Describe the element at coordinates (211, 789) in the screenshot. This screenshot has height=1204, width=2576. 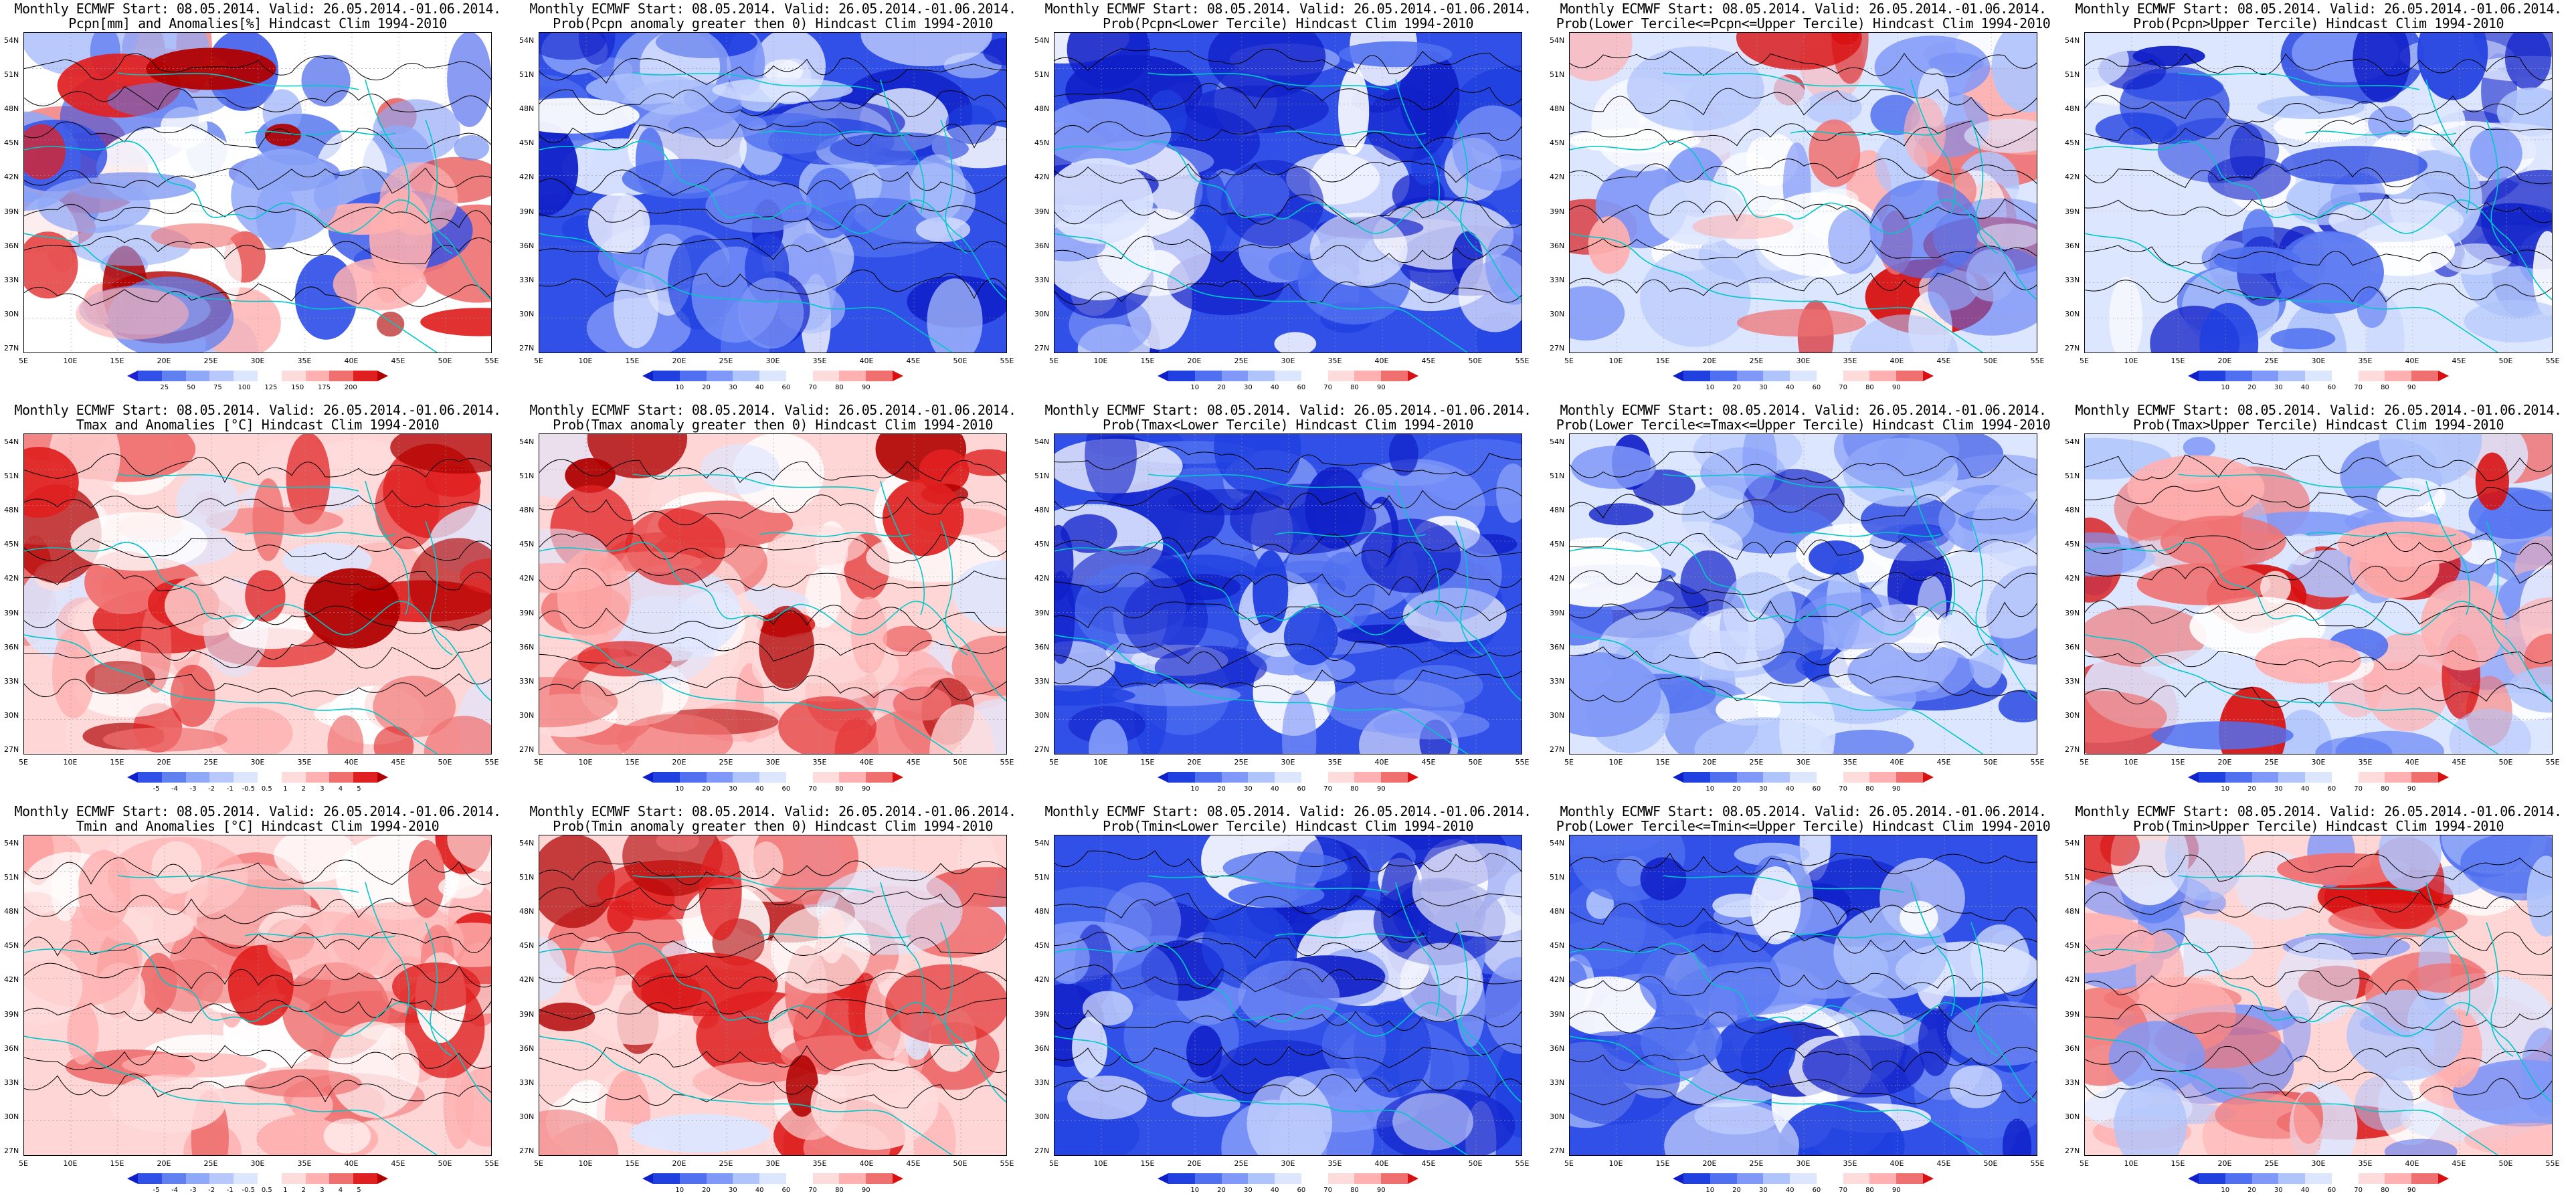
I see `colorbar-tick-label: -2` at that location.